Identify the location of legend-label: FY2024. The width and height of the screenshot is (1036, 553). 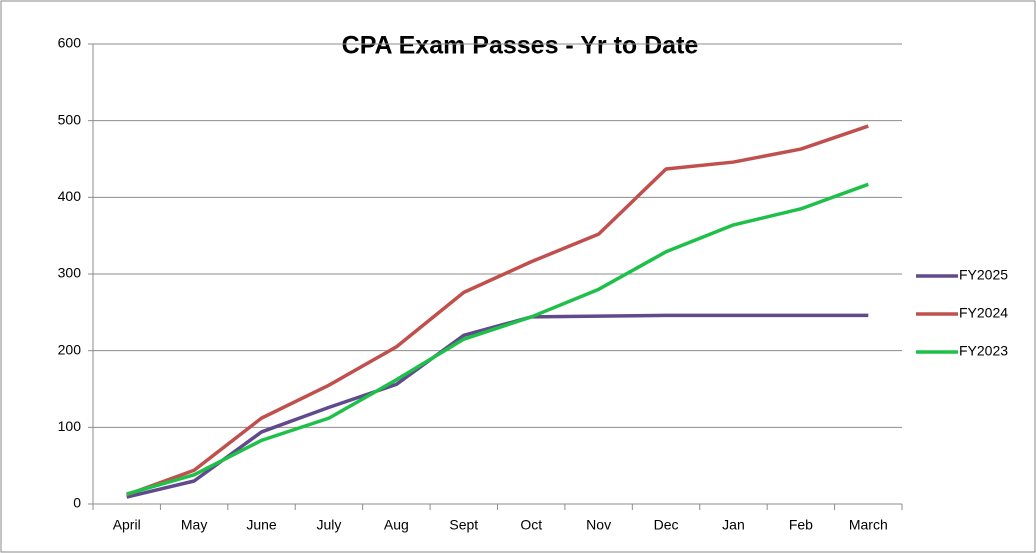
(983, 313).